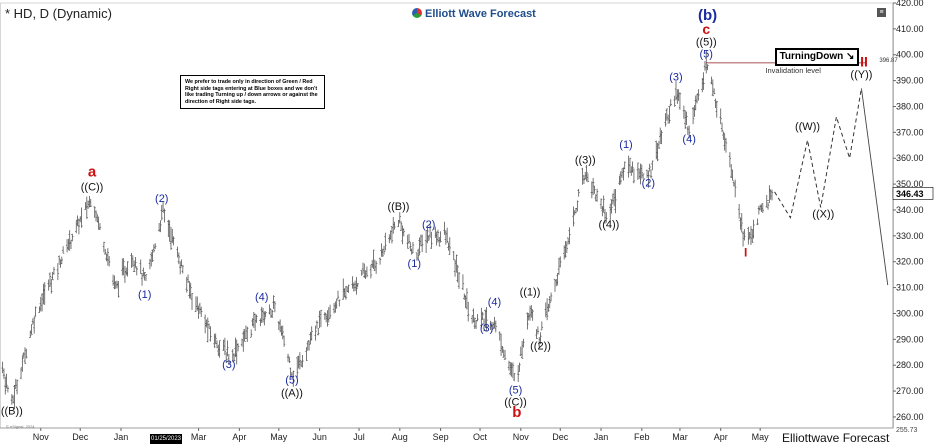 Image resolution: width=940 pixels, height=447 pixels. Describe the element at coordinates (417, 13) in the screenshot. I see `logo-icon` at that location.